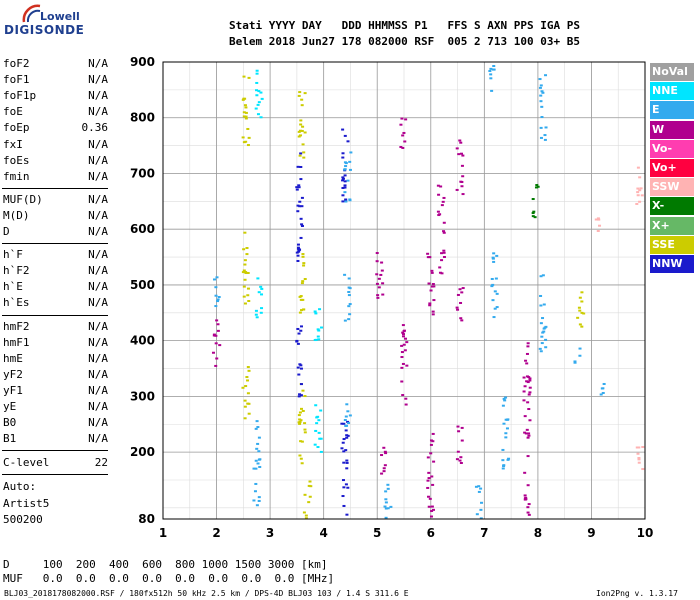 The image size is (700, 600). Describe the element at coordinates (146, 519) in the screenshot. I see `y-tick-label: 80` at that location.